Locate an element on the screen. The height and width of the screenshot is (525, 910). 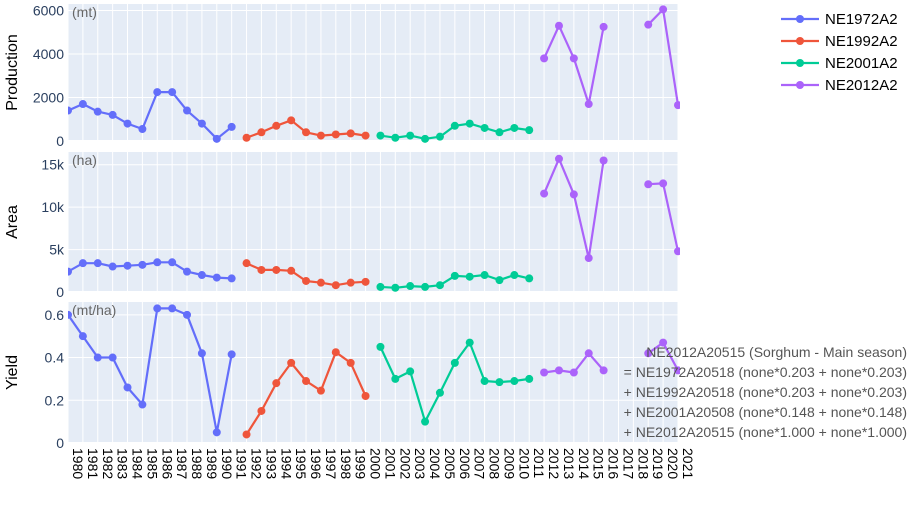
x-tick-label: 1989 is located at coordinates (212, 463).